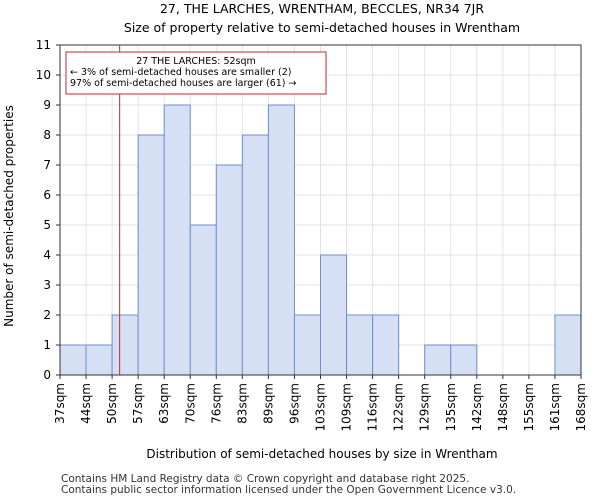  I want to click on bar-103sqm, so click(334, 315).